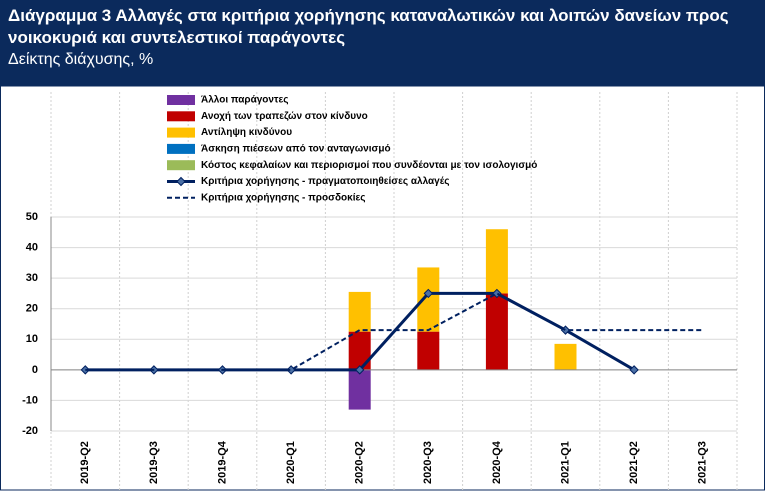 The image size is (765, 491). What do you see at coordinates (35, 370) in the screenshot?
I see `y-tick-label: 0` at bounding box center [35, 370].